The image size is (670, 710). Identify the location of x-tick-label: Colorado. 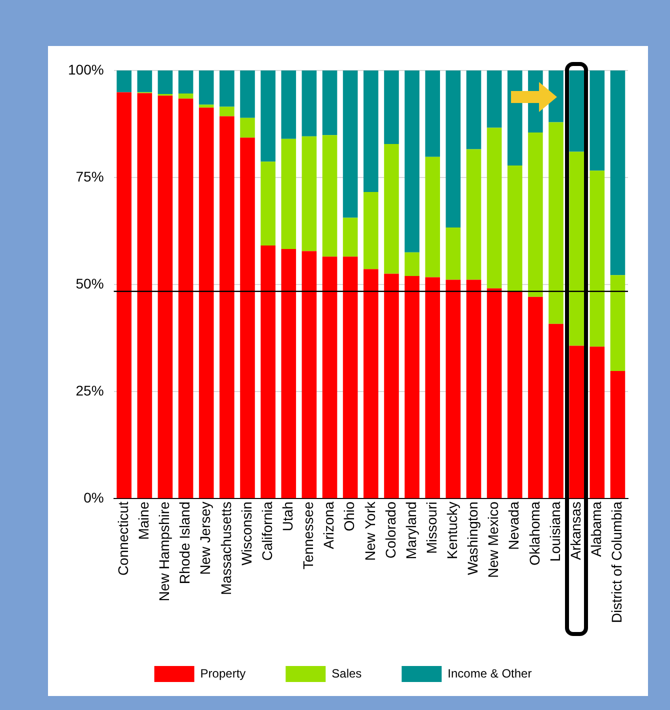
(390, 529).